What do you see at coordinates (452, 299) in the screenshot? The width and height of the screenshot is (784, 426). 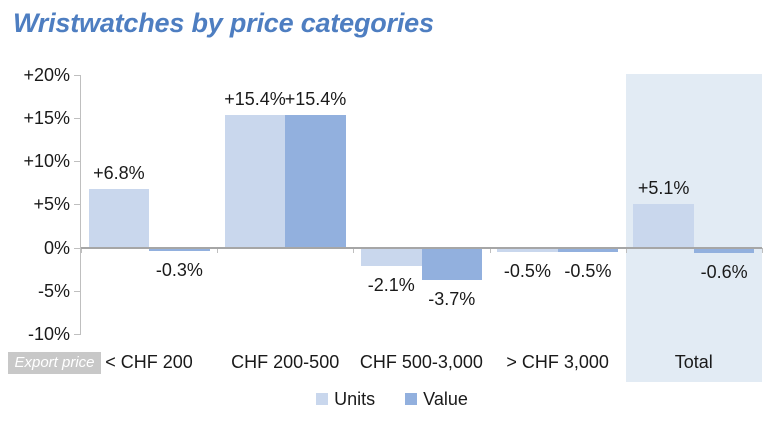 I see `data-label-value-2: -3.7%` at bounding box center [452, 299].